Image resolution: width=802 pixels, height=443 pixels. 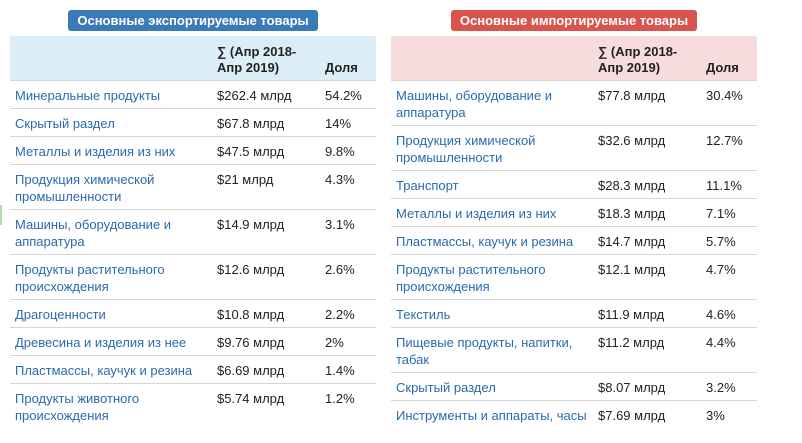 What do you see at coordinates (111, 406) in the screenshot?
I see `commodity-link: Продукты животного происхождения` at bounding box center [111, 406].